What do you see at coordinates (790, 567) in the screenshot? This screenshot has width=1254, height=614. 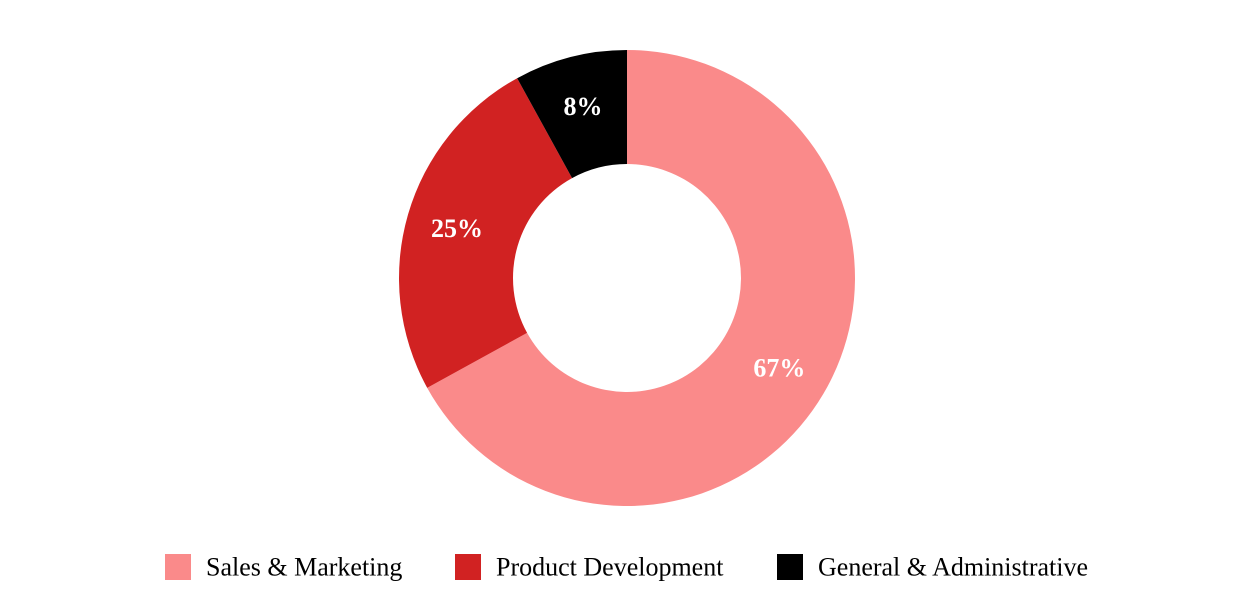 I see `legend-swatch-general-administrative` at bounding box center [790, 567].